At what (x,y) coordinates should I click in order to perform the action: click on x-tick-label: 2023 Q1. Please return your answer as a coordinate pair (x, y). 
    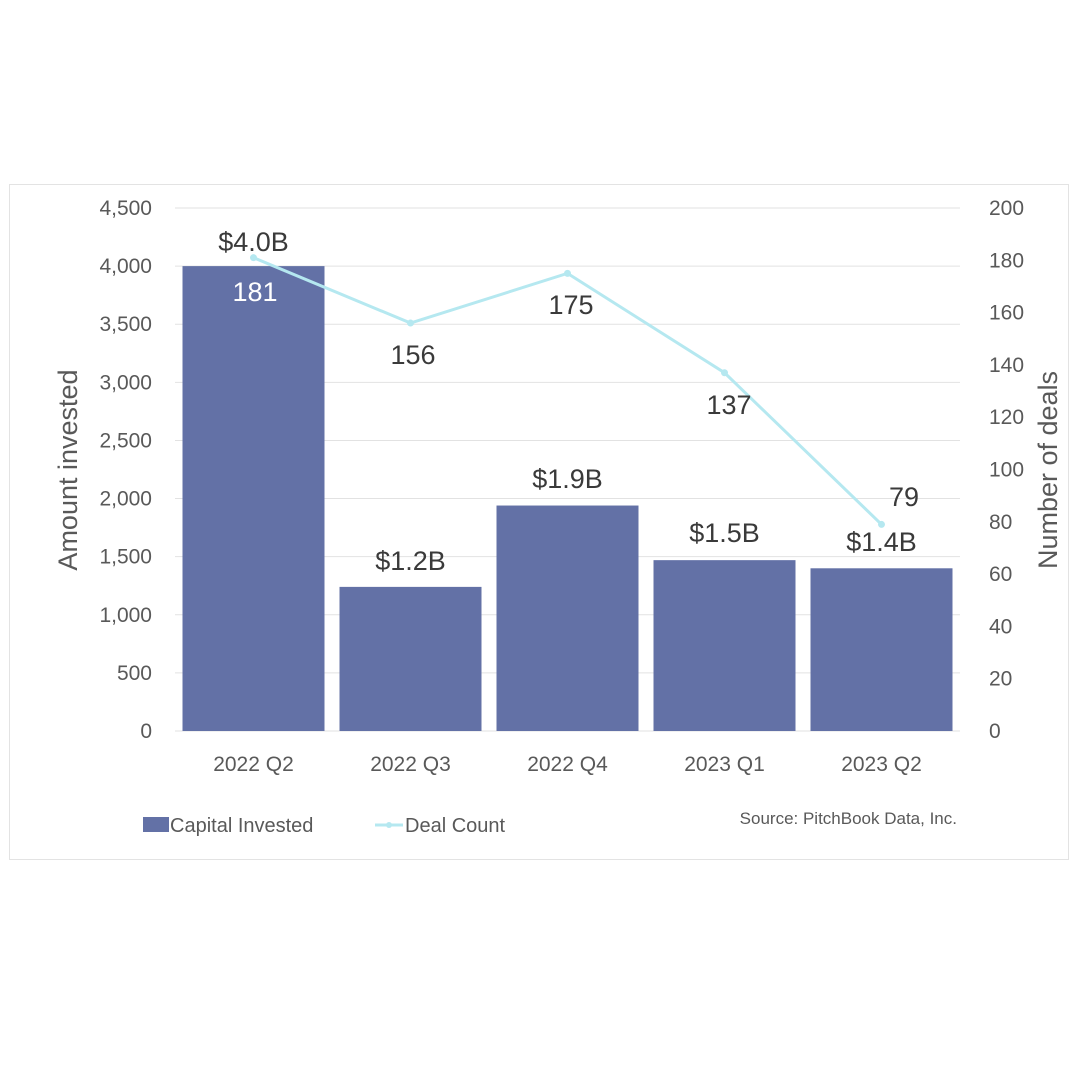
    Looking at the image, I should click on (724, 764).